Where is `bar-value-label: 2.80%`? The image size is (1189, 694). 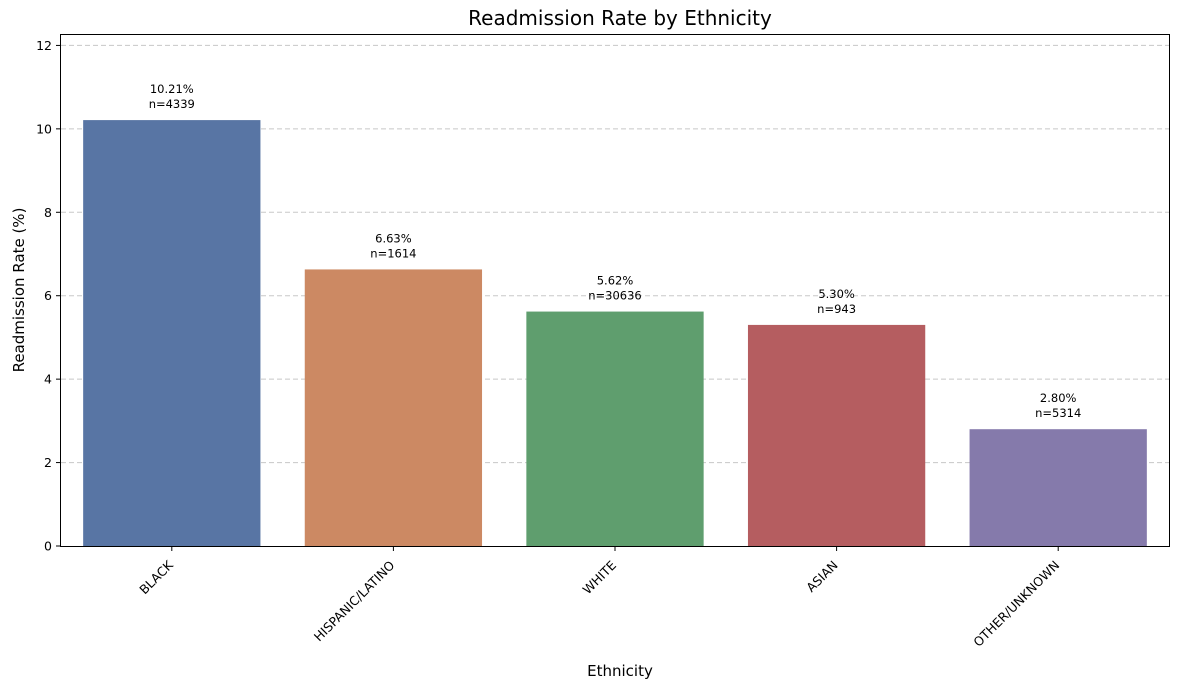 bar-value-label: 2.80% is located at coordinates (1058, 398).